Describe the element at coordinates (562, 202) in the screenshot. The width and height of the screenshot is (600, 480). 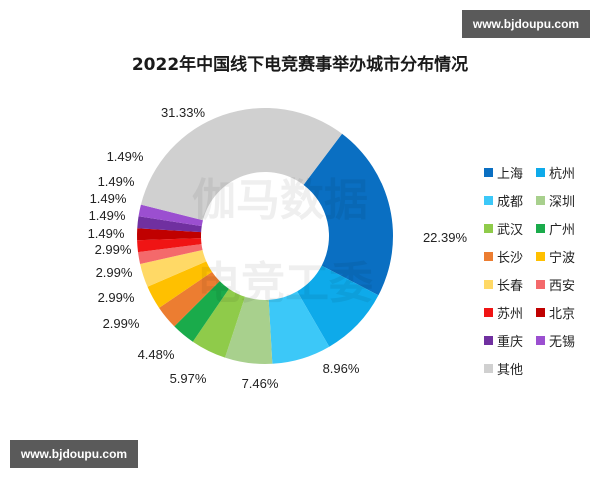
I see `legend-label: 深圳` at that location.